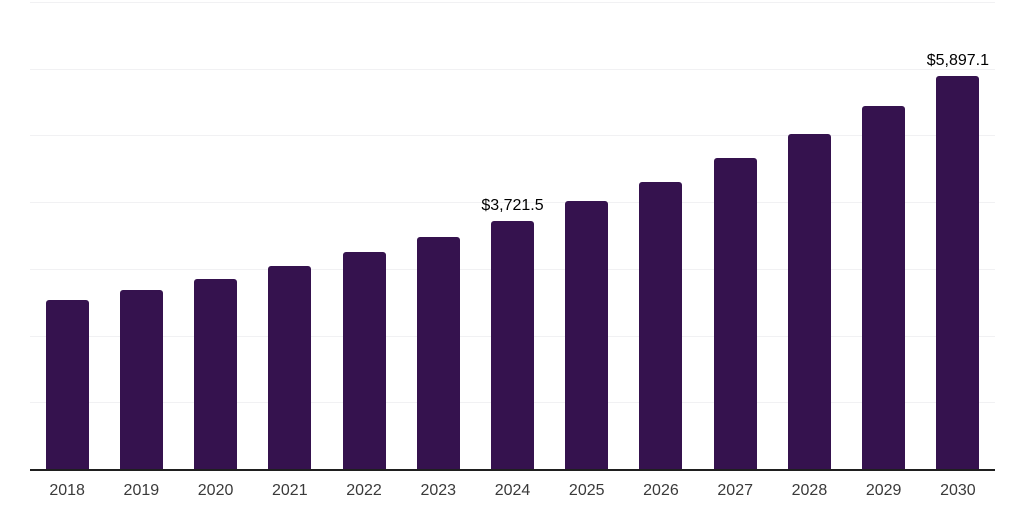 The width and height of the screenshot is (1024, 512). What do you see at coordinates (958, 60) in the screenshot?
I see `data-label-2030: $5,897.1` at bounding box center [958, 60].